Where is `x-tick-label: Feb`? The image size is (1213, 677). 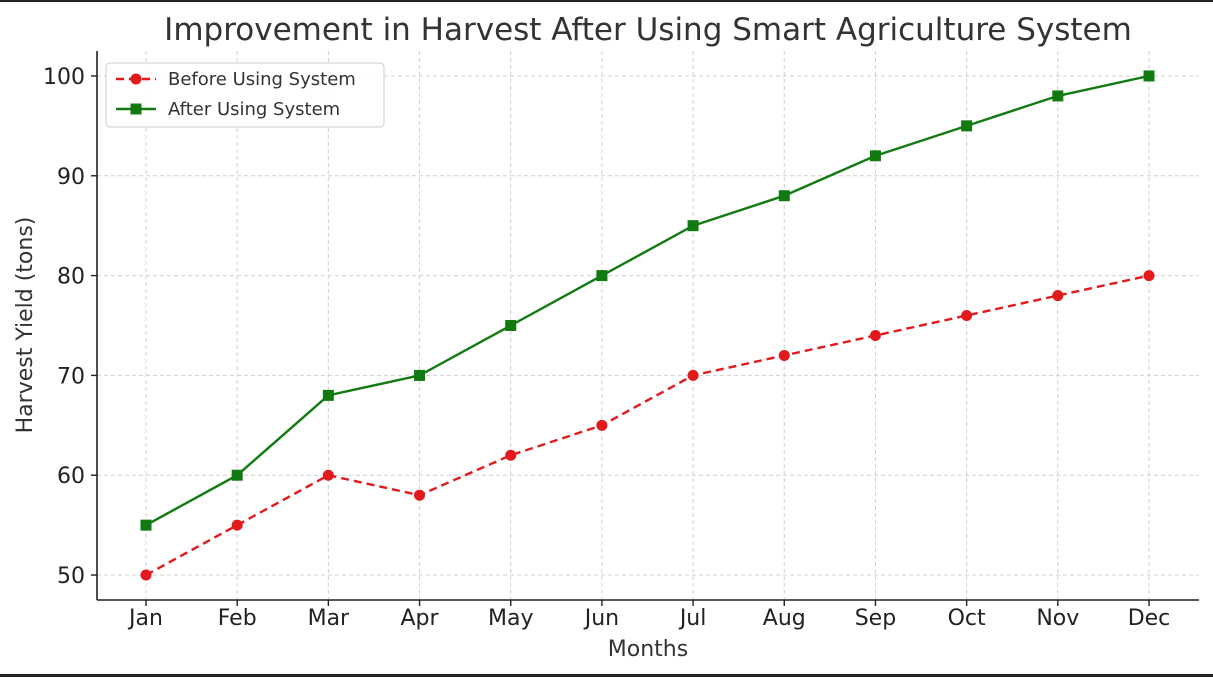
x-tick-label: Feb is located at coordinates (237, 618).